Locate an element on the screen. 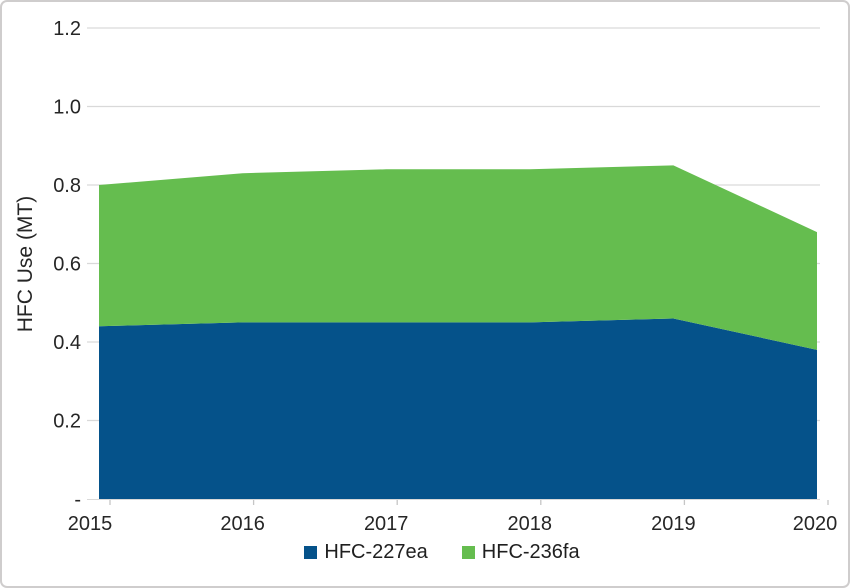 The height and width of the screenshot is (588, 850). x-tick-label: 2019 is located at coordinates (673, 524).